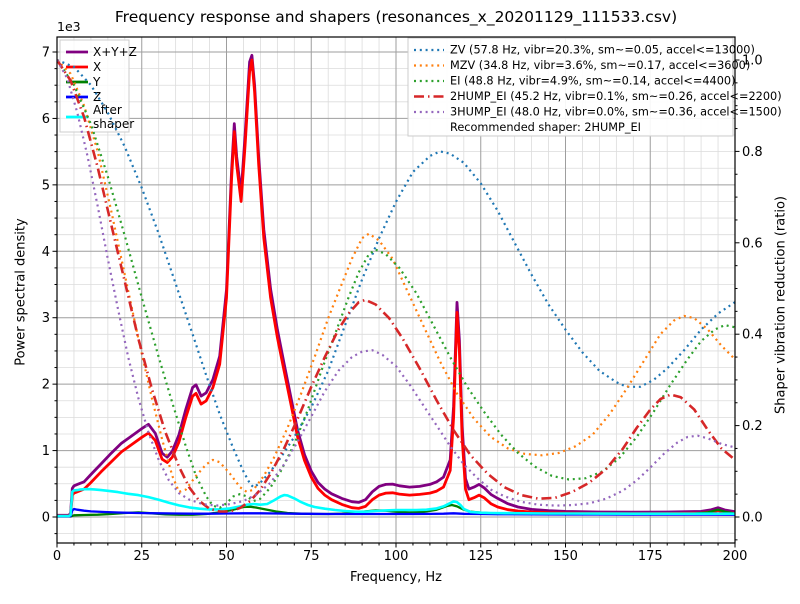 The height and width of the screenshot is (604, 800). Describe the element at coordinates (396, 556) in the screenshot. I see `x-tick-label: 100` at that location.